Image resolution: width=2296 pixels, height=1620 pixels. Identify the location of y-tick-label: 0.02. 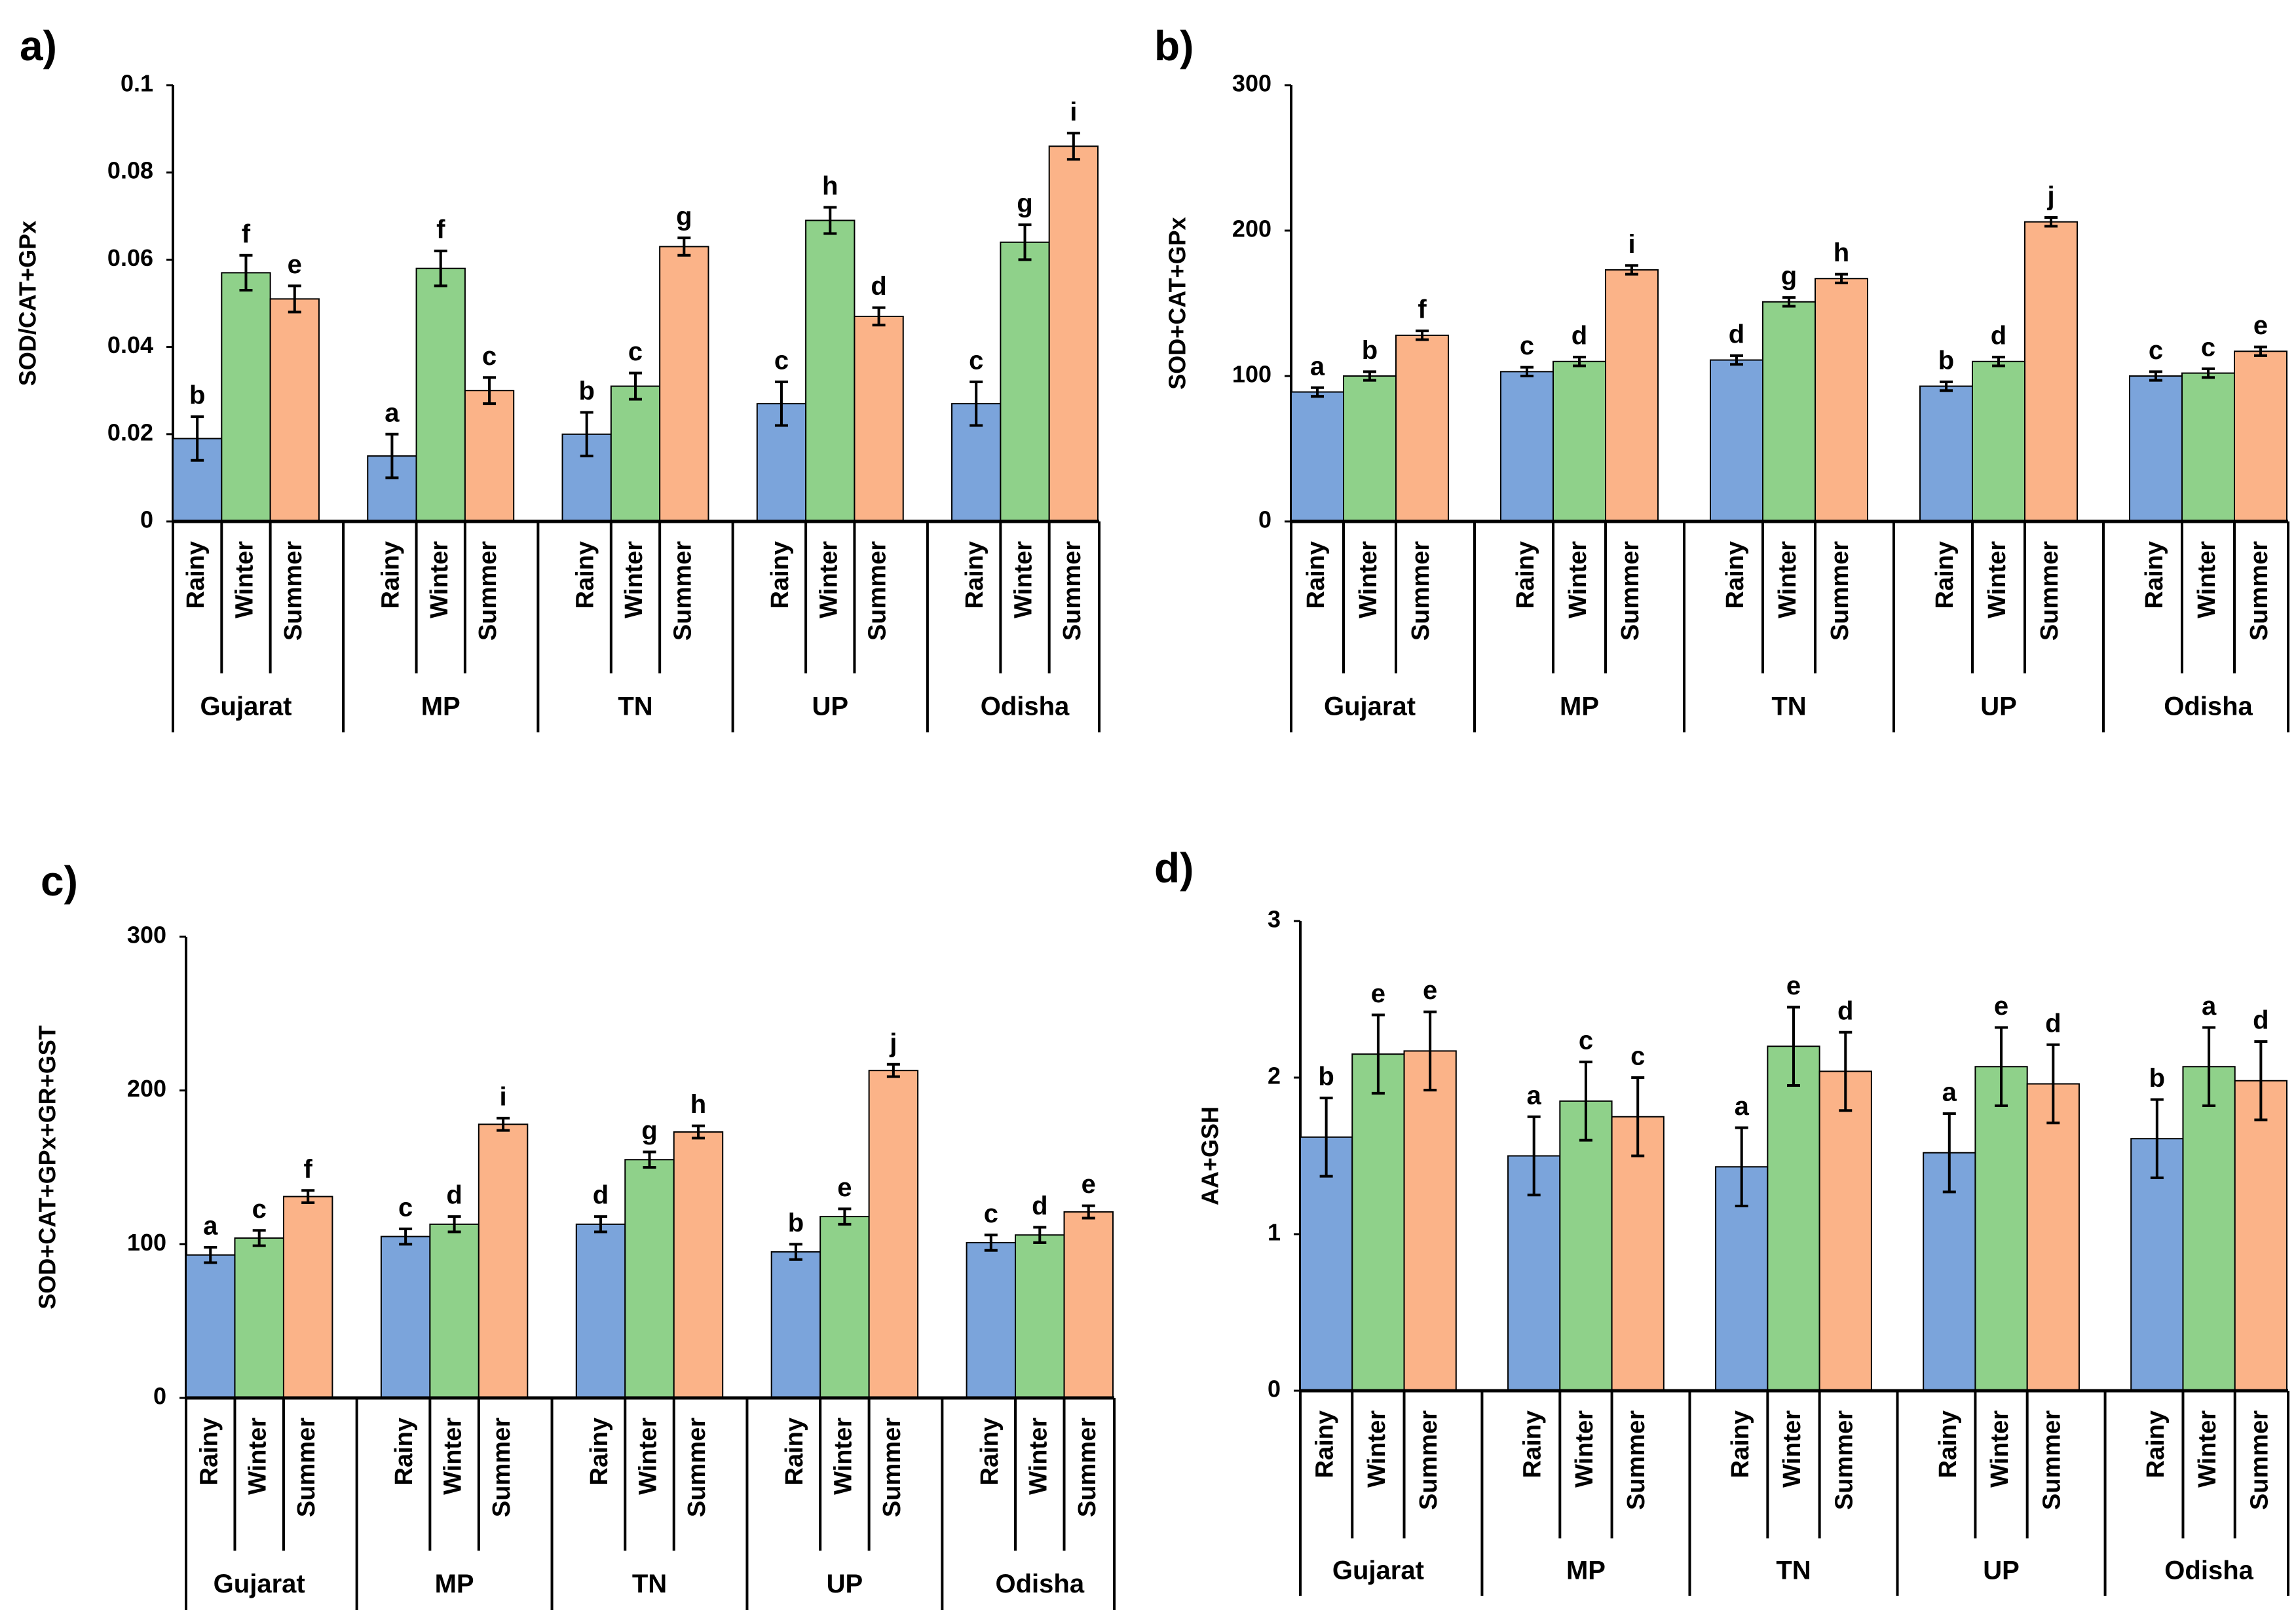
(130, 432).